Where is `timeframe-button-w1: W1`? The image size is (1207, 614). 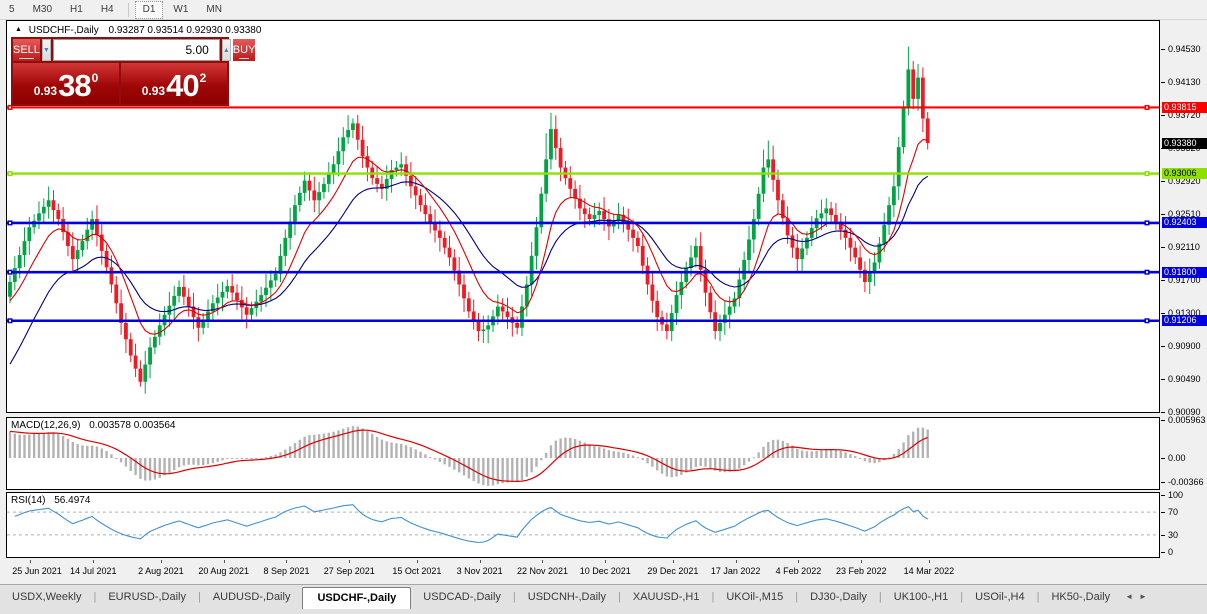 timeframe-button-w1: W1 is located at coordinates (181, 9).